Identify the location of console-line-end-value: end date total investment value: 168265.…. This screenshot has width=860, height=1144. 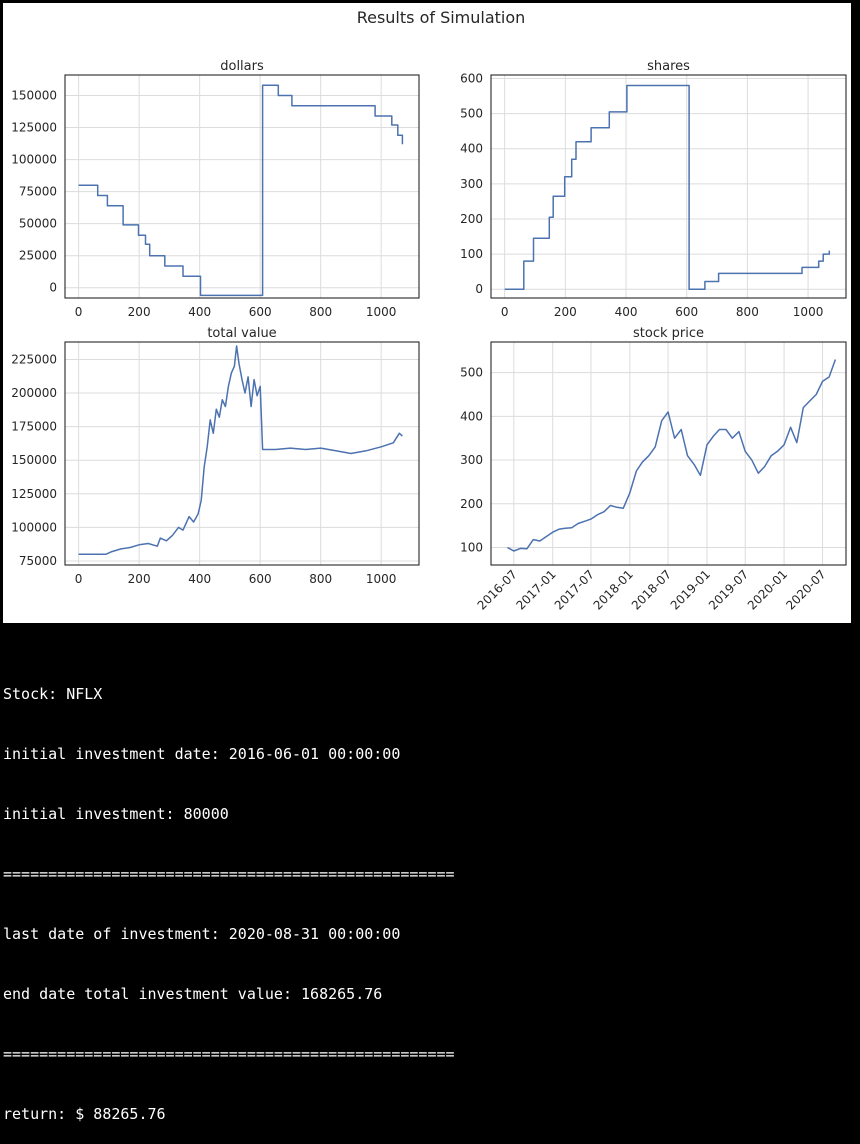
(193, 994).